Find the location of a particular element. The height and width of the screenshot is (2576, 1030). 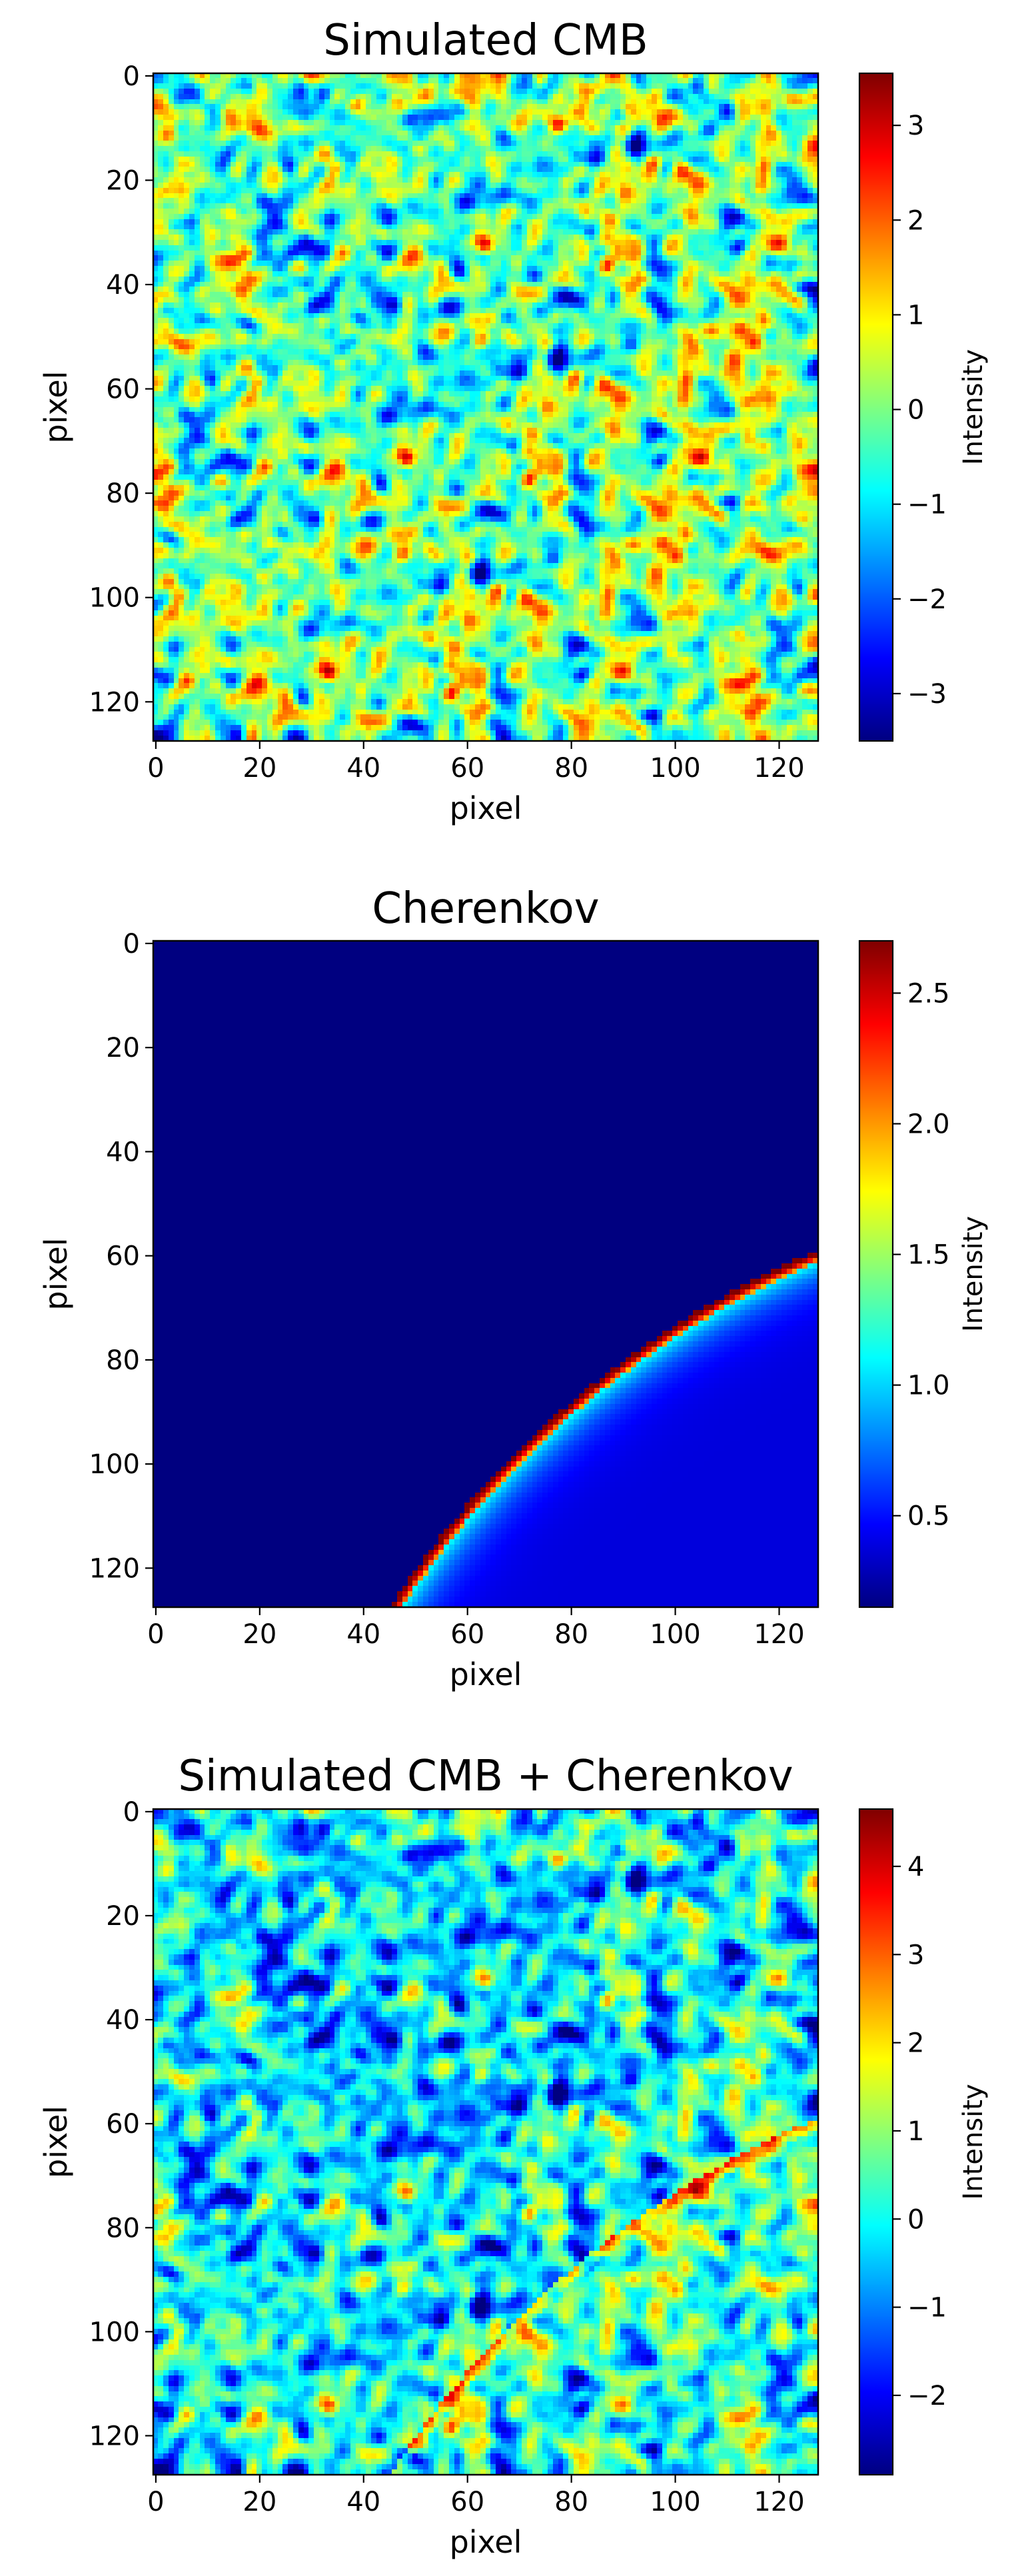

colorbar-tick-label: 1.0 is located at coordinates (928, 1386).